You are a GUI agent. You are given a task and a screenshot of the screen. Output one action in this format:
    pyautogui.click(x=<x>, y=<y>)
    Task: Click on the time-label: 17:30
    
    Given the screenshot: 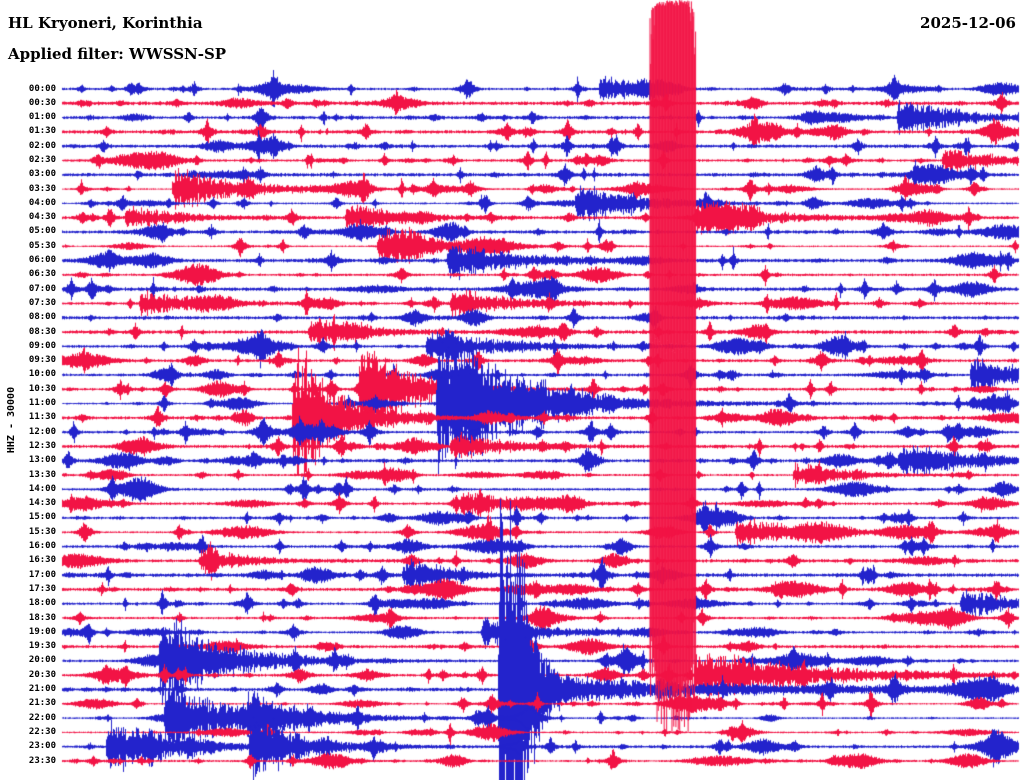 What is the action you would take?
    pyautogui.click(x=42, y=588)
    